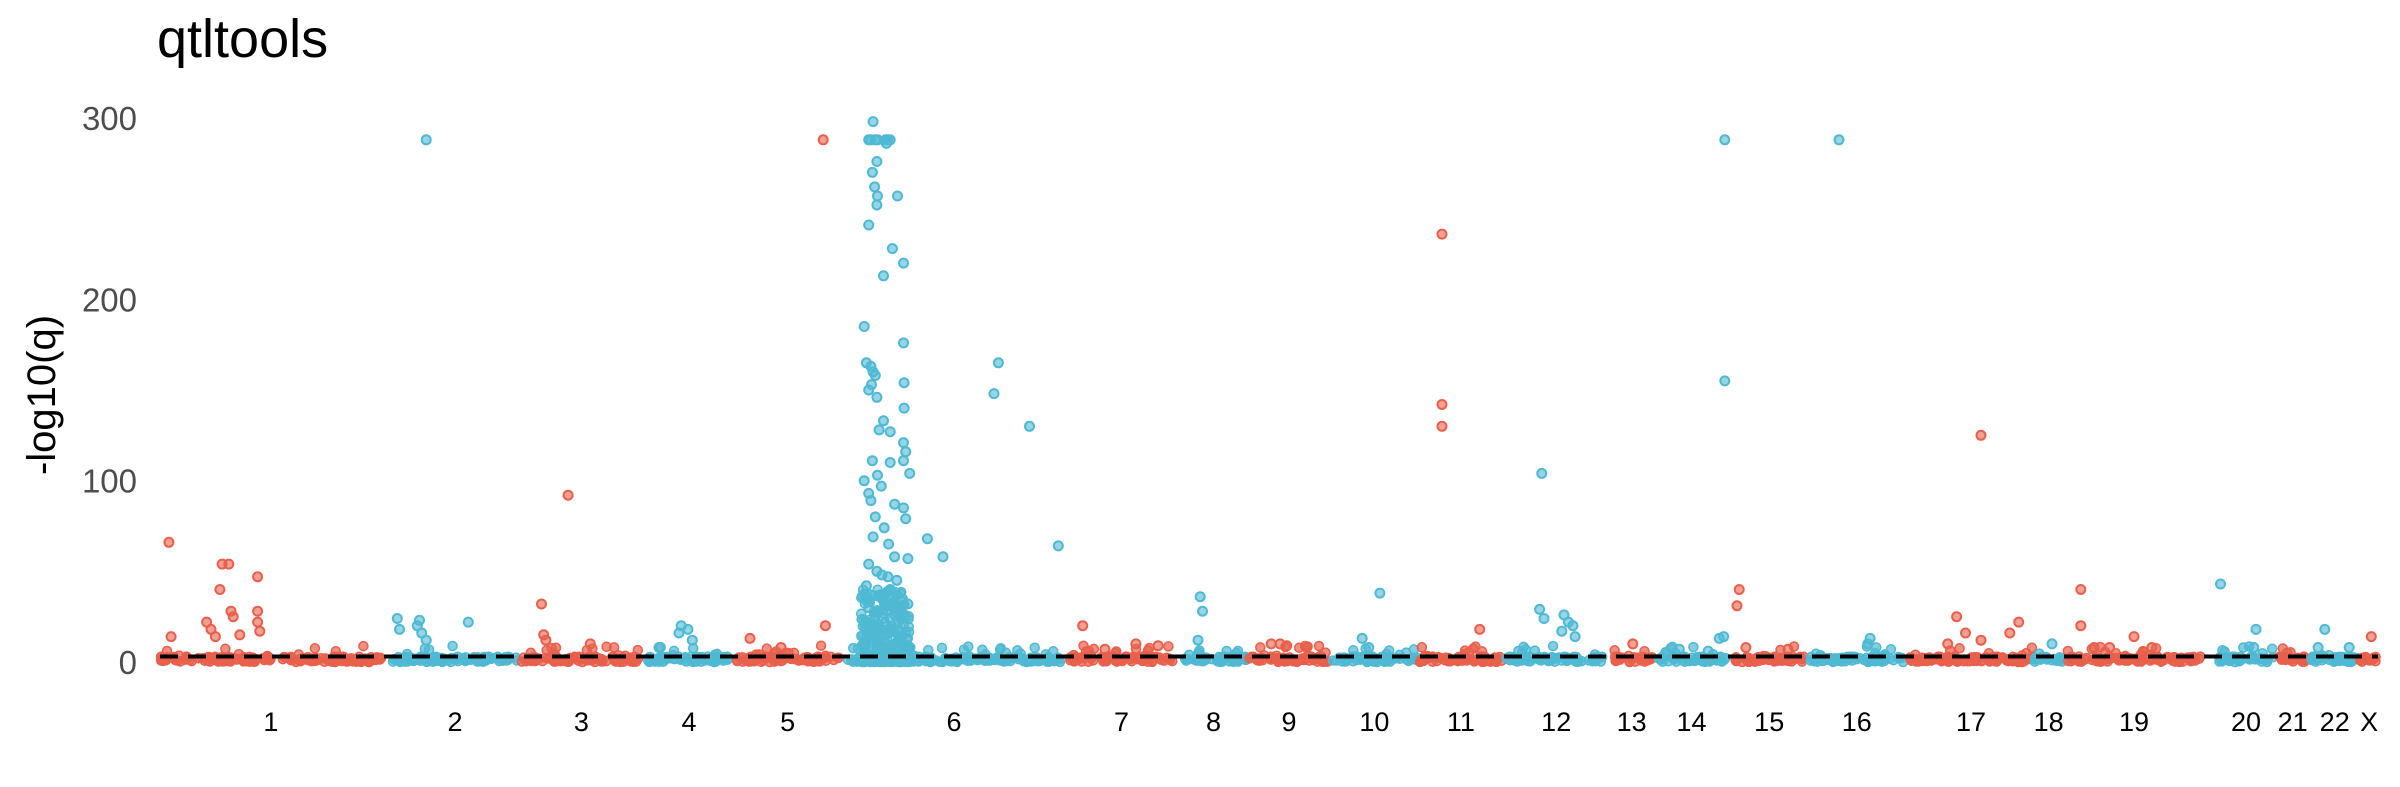 This screenshot has width=2400, height=787. What do you see at coordinates (42, 395) in the screenshot?
I see `y-axis-label-group: -log10(q)` at bounding box center [42, 395].